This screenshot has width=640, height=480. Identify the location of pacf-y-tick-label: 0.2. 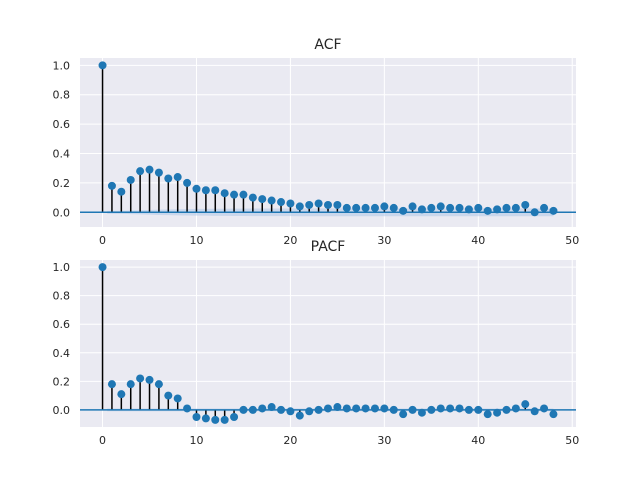
(62, 381).